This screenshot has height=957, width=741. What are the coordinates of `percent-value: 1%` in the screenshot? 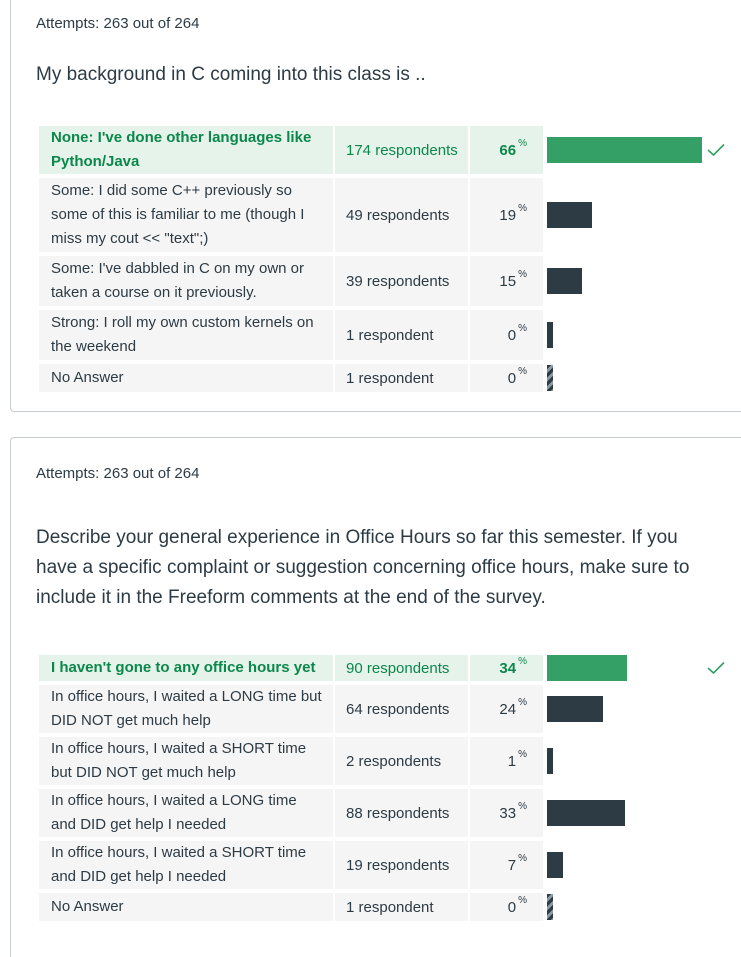 It's located at (506, 761).